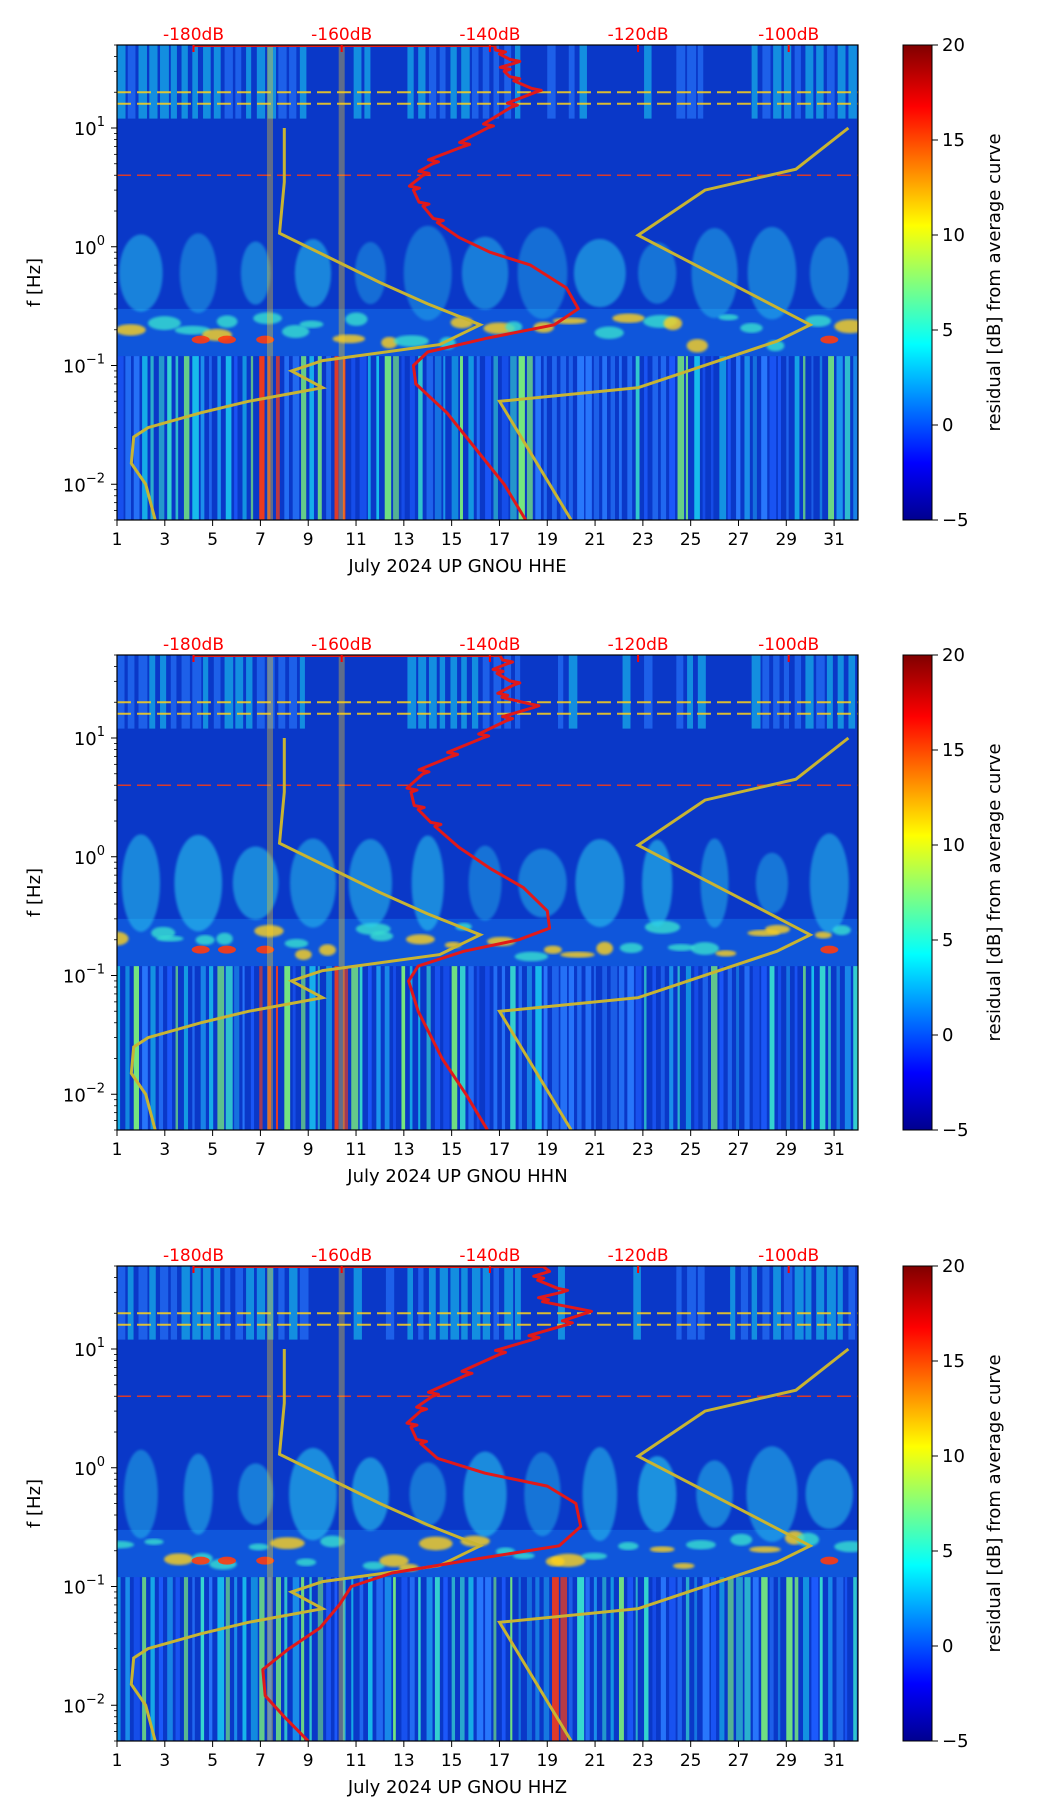 Image resolution: width=1052 pixels, height=1810 pixels. Describe the element at coordinates (457, 1787) in the screenshot. I see `x-axis-label: July 2024 UP GNOU HHZ` at that location.